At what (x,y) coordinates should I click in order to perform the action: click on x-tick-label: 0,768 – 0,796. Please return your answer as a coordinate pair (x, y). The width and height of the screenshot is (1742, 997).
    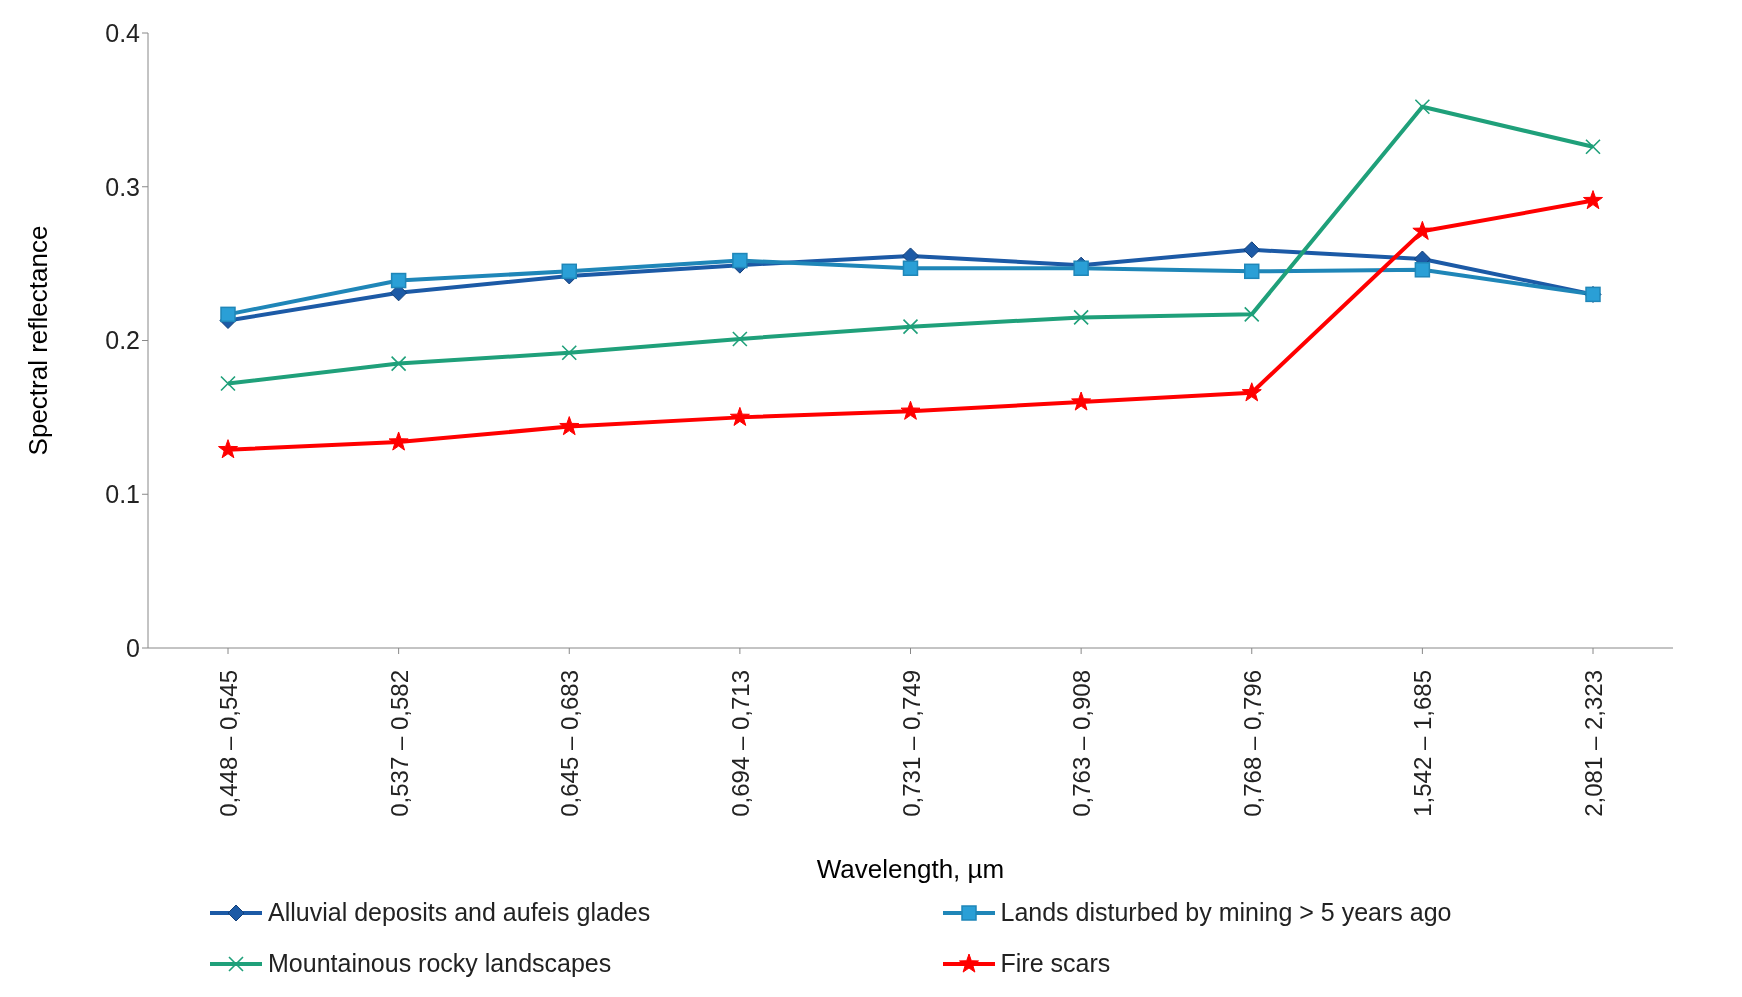
    Looking at the image, I should click on (1252, 743).